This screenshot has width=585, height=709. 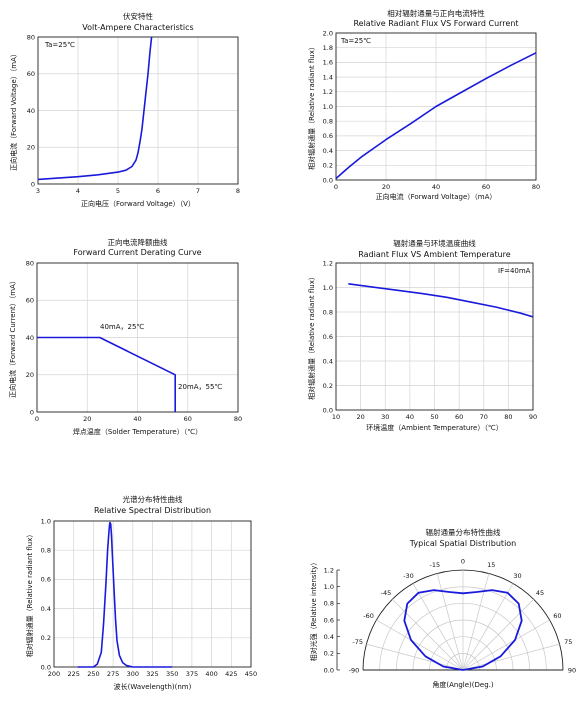 What do you see at coordinates (38, 191) in the screenshot?
I see `x-tick-label: 3` at bounding box center [38, 191].